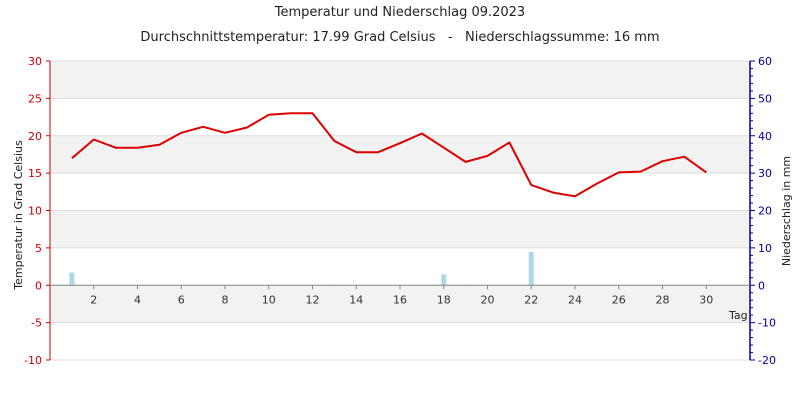 The height and width of the screenshot is (400, 800). Describe the element at coordinates (269, 299) in the screenshot. I see `x-tick-label: 10` at that location.